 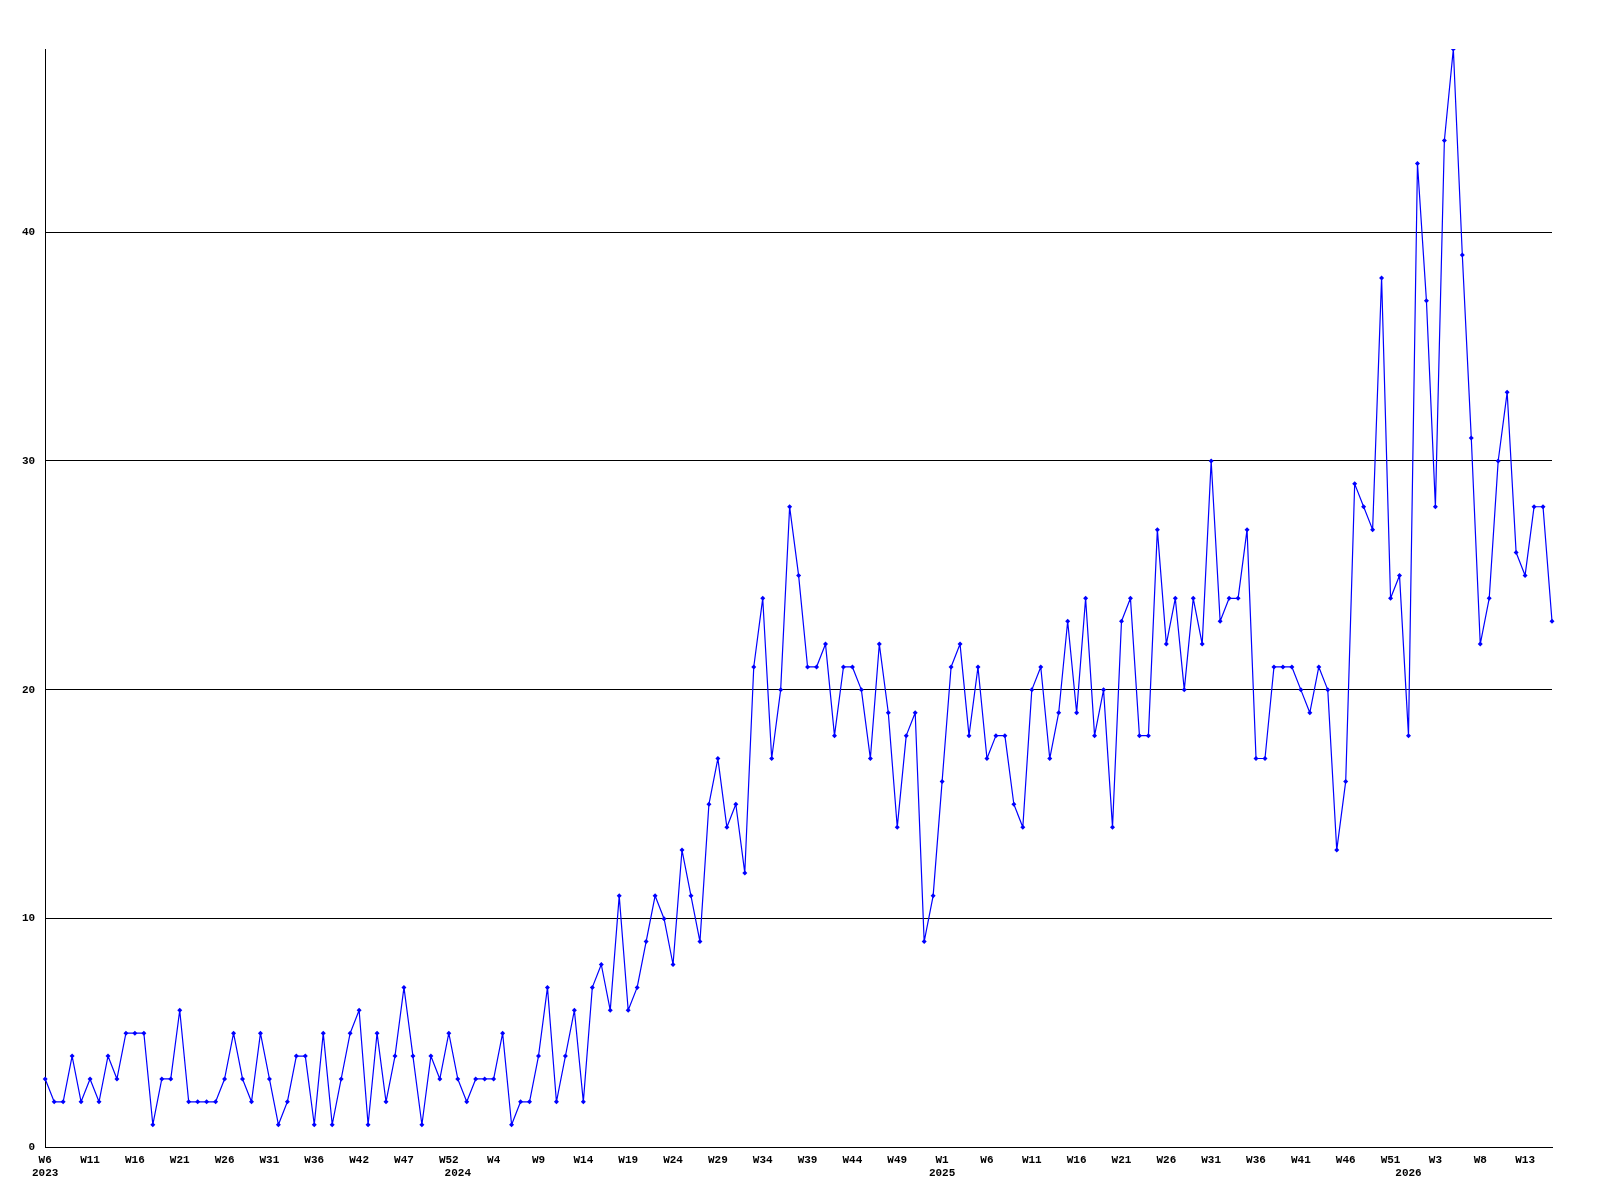 I want to click on x-tick-label: W52, so click(x=448, y=1159).